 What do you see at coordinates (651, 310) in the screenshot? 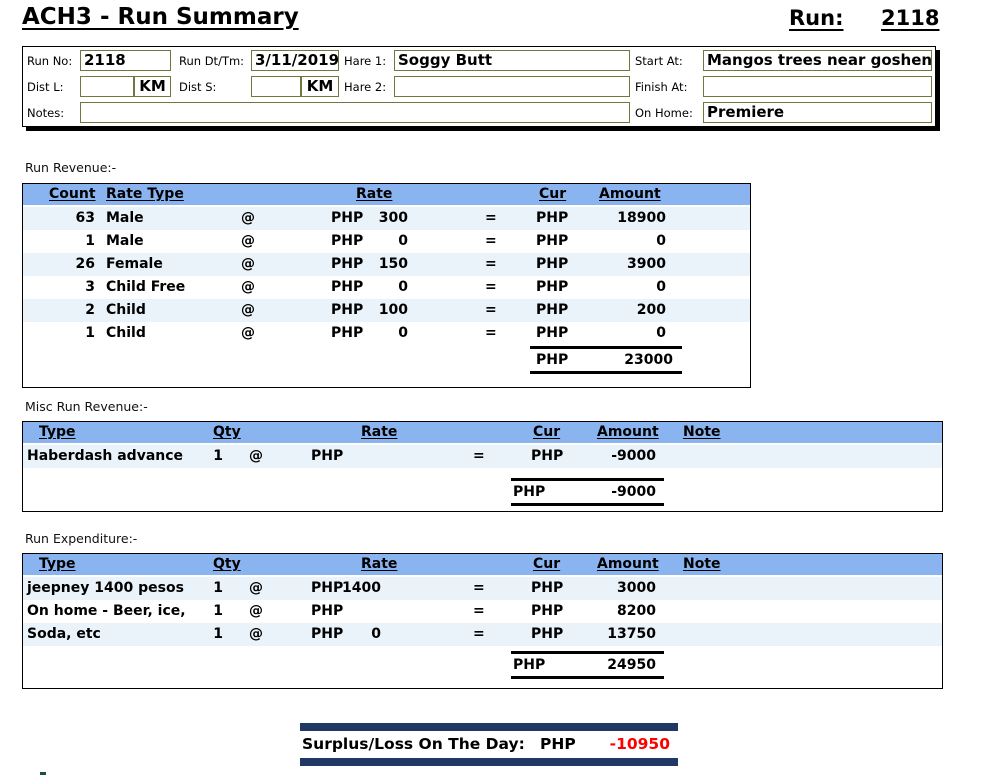
I see `amount-cell: 200` at bounding box center [651, 310].